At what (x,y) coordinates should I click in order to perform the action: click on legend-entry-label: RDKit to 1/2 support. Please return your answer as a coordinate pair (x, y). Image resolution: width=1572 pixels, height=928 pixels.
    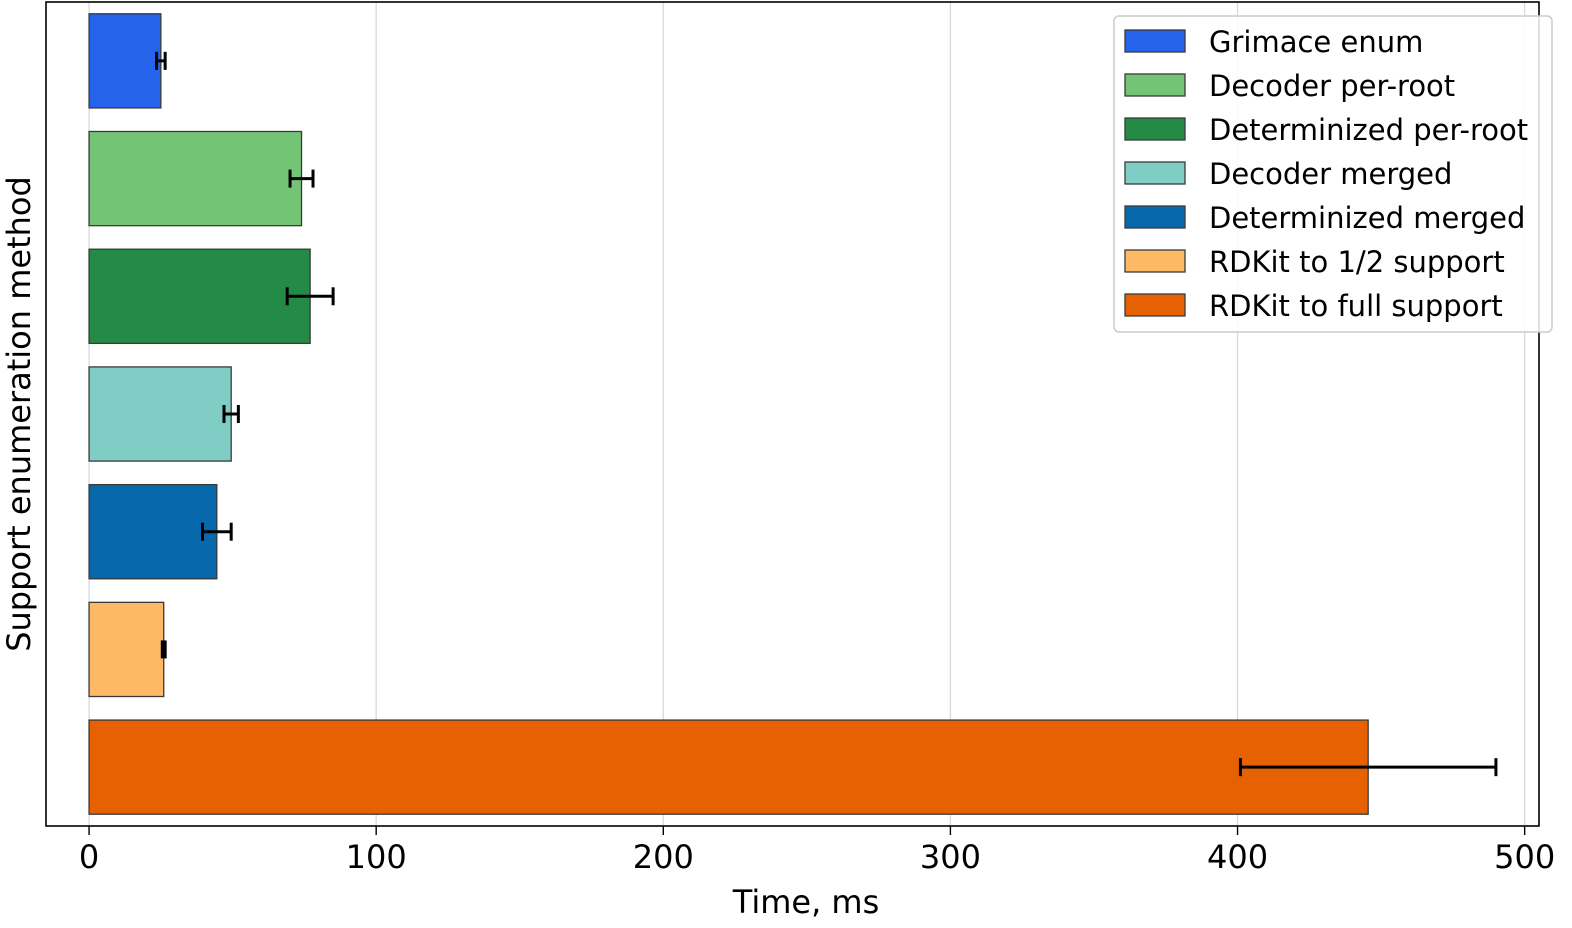
    Looking at the image, I should click on (1357, 262).